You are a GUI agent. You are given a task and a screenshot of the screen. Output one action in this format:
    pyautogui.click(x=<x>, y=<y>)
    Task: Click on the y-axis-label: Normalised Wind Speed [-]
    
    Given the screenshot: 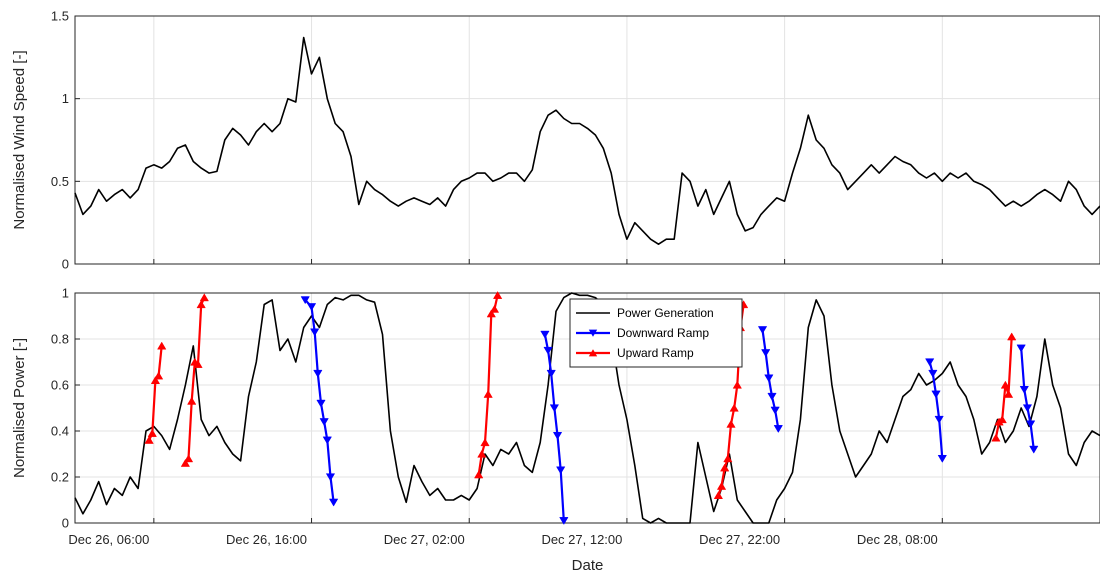 What is the action you would take?
    pyautogui.click(x=19, y=139)
    